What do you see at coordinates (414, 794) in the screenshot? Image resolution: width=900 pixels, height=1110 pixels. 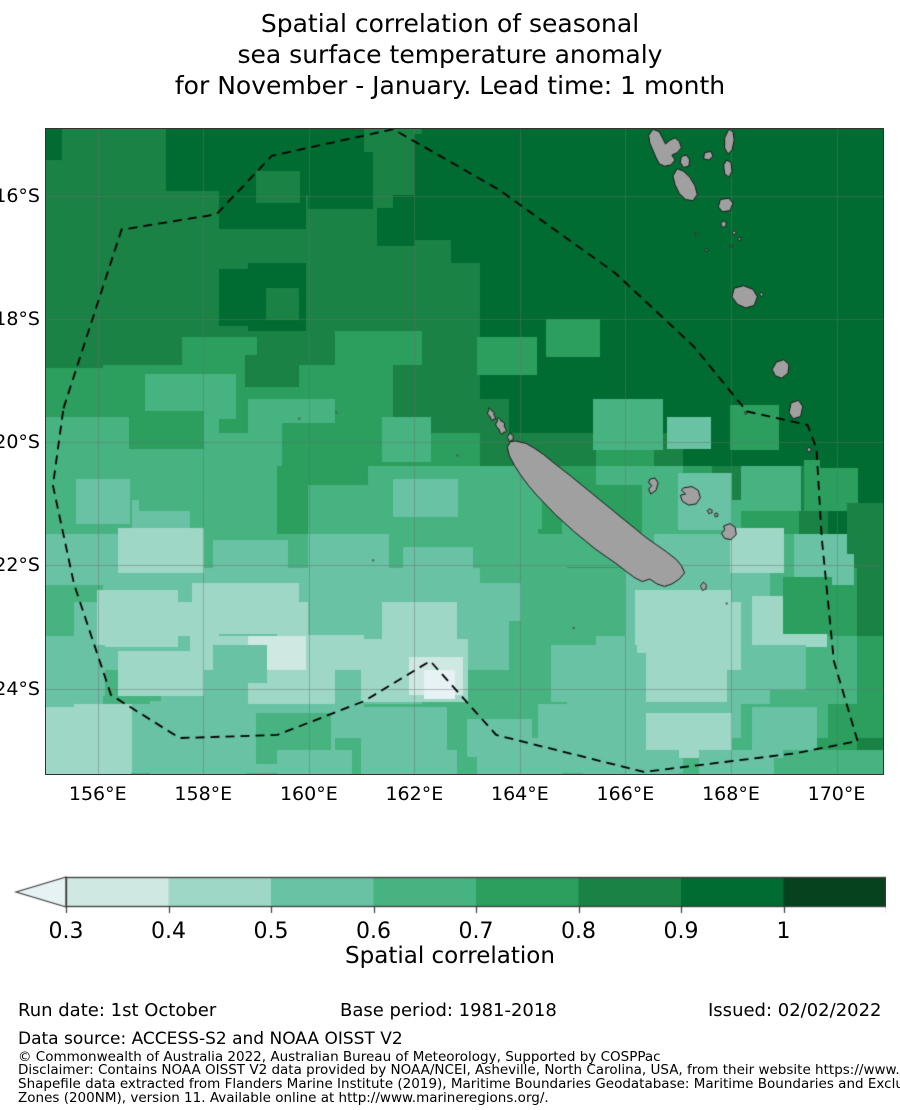 I see `x-tick-label: 162°E` at bounding box center [414, 794].